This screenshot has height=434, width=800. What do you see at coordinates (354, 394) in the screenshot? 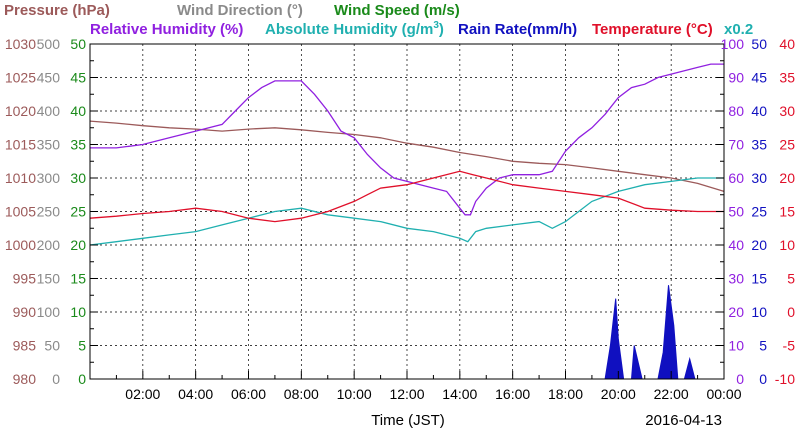
I see `x-tick-label: 10:00` at bounding box center [354, 394].